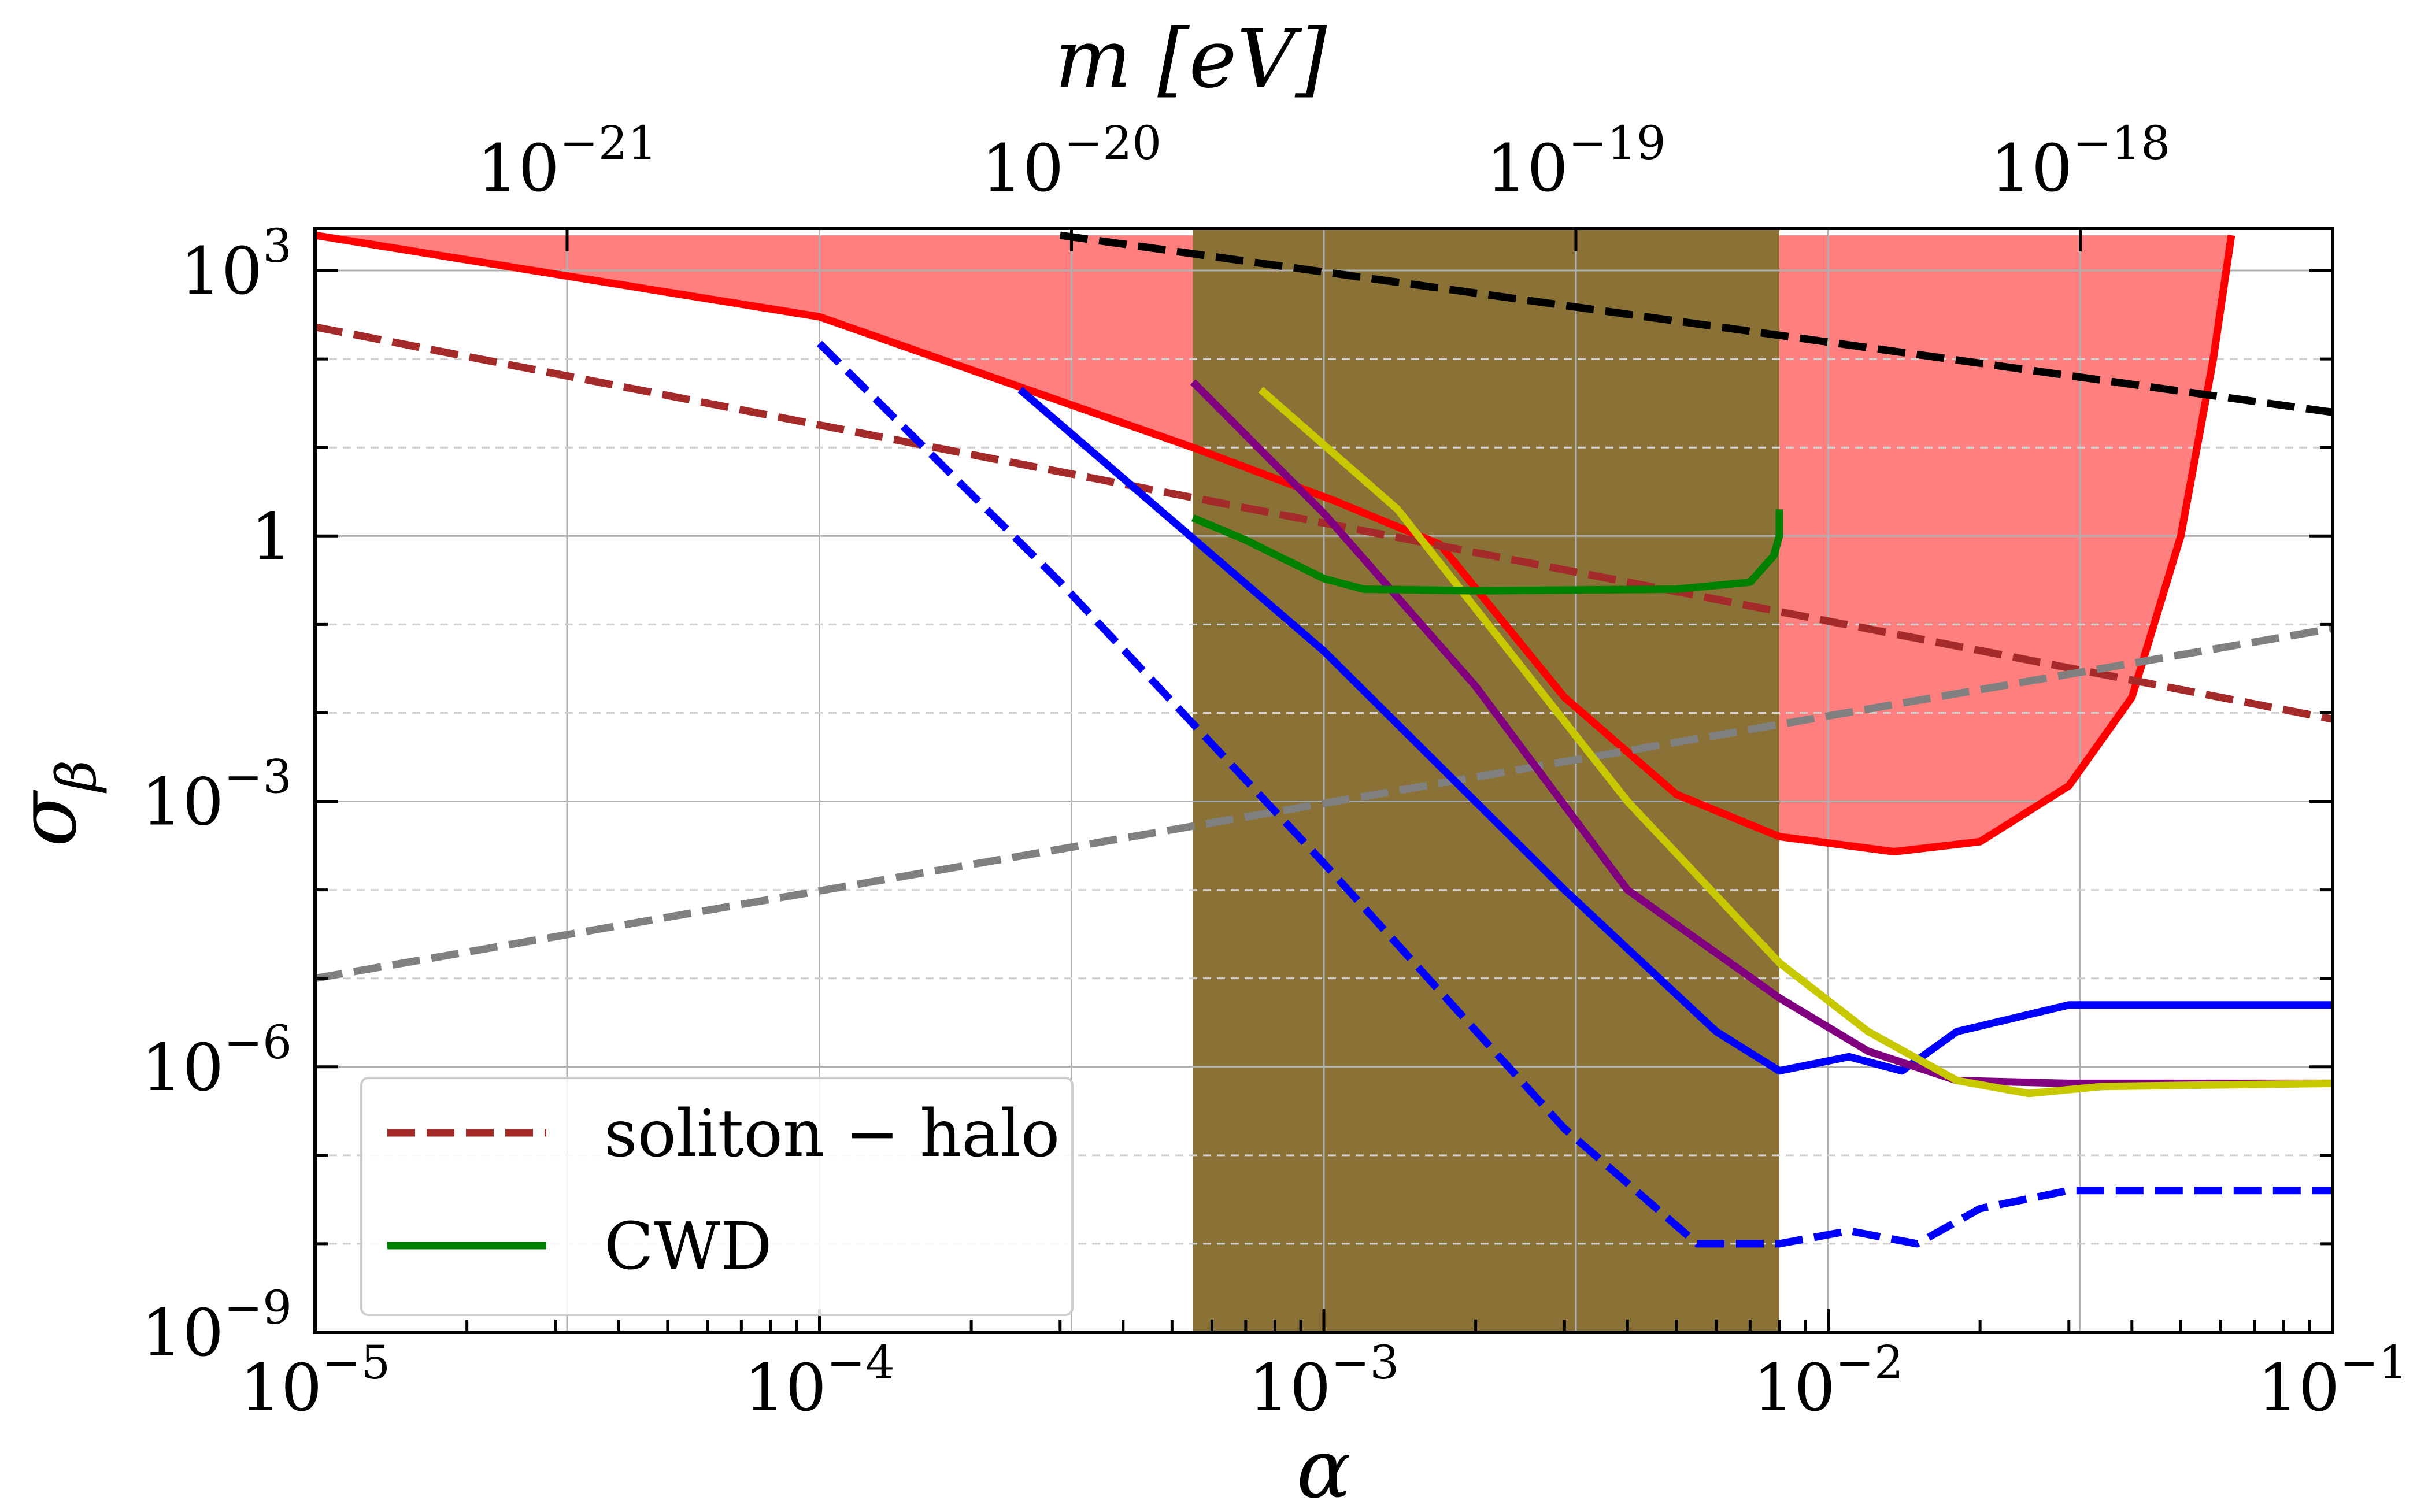 This screenshot has height=1512, width=2428. Describe the element at coordinates (567, 161) in the screenshot. I see `top-tick-label: 10−21` at that location.